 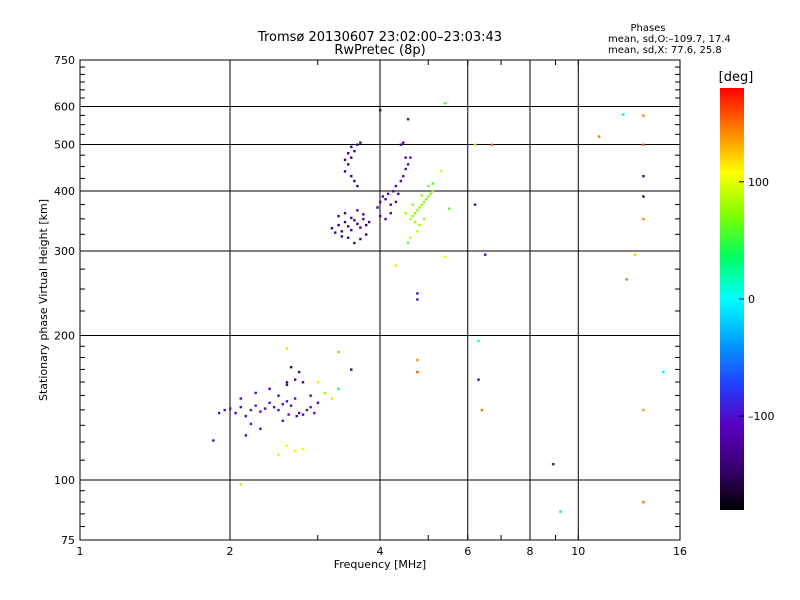 What do you see at coordinates (64, 145) in the screenshot?
I see `y-tick-label: 500` at bounding box center [64, 145].